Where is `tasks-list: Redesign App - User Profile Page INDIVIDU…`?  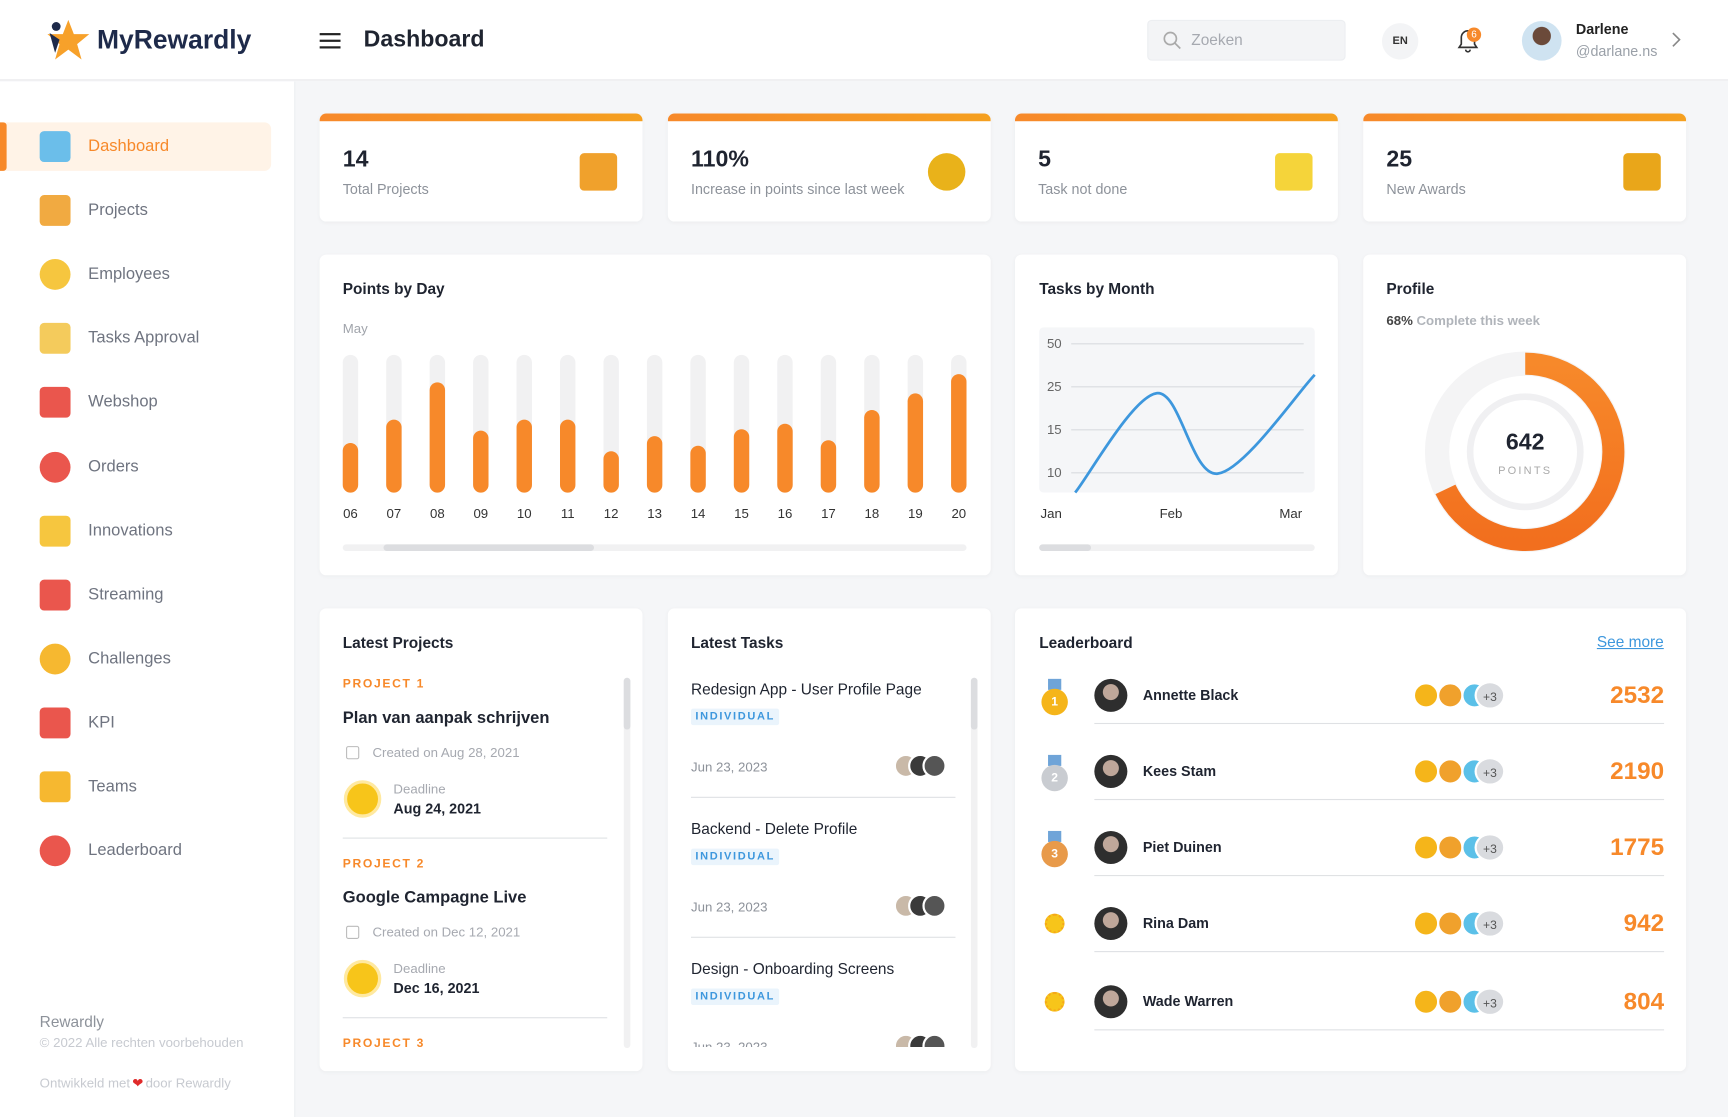
tasks-list: Redesign App - User Profile Page INDIVIDU… is located at coordinates (818, 860).